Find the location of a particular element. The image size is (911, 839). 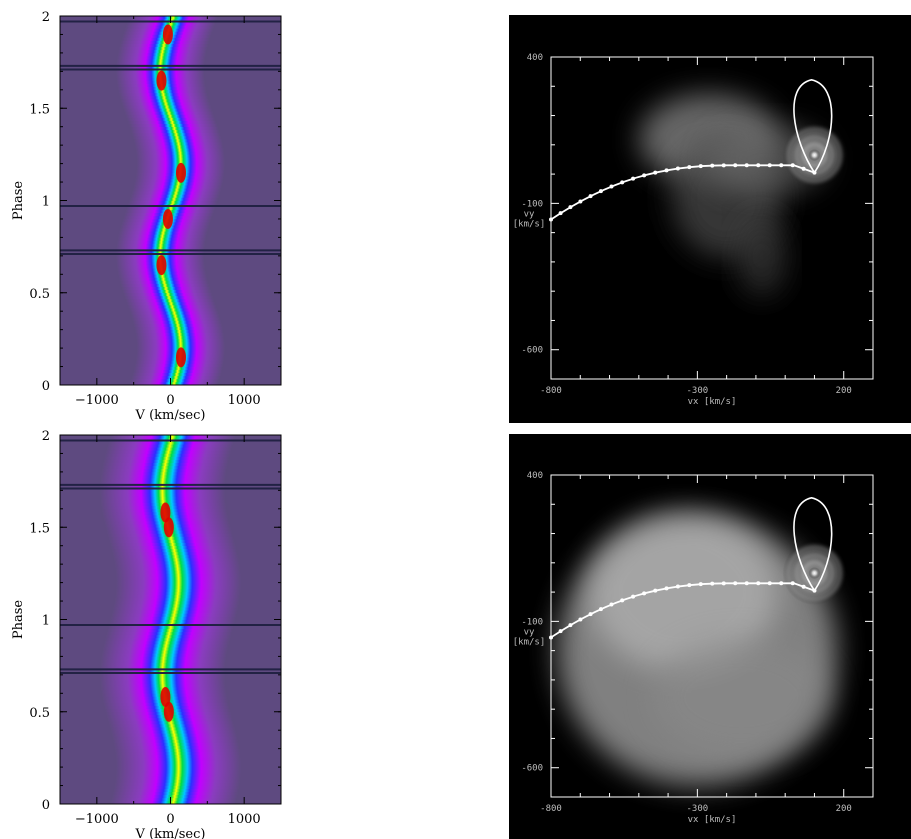

x-axis-title: vx [km/s] is located at coordinates (712, 820).